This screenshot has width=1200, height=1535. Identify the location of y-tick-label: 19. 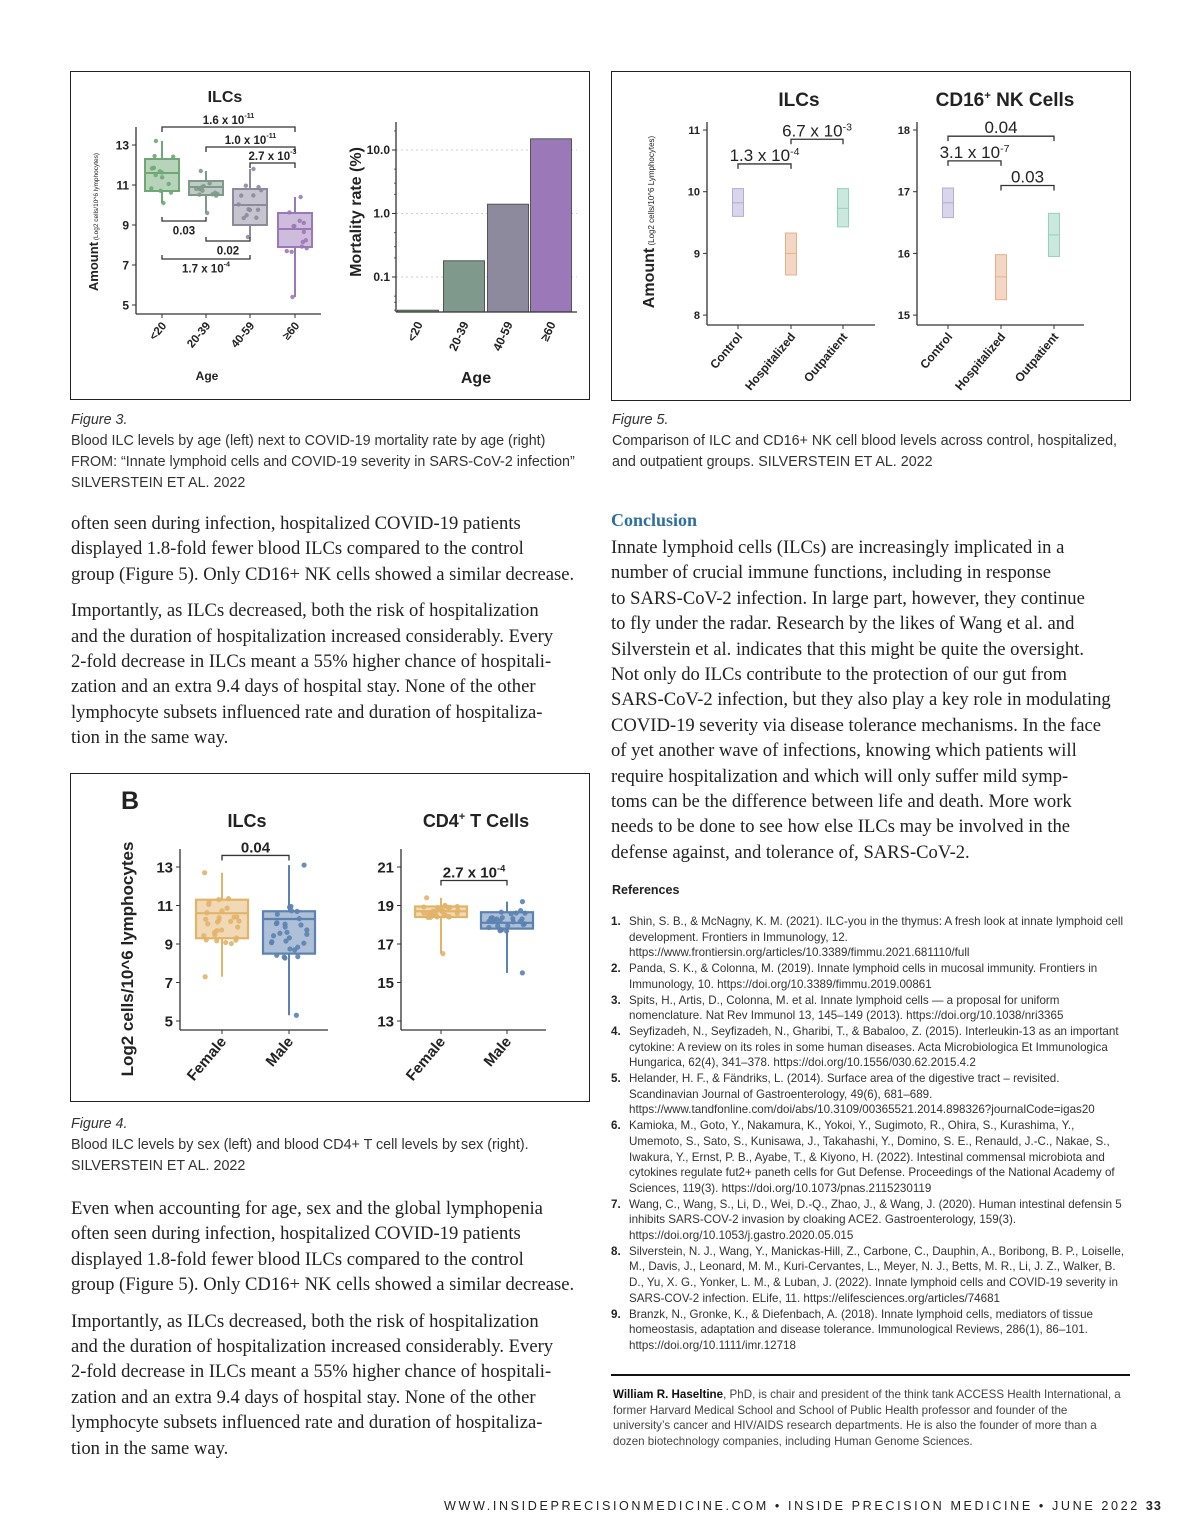
(385, 906).